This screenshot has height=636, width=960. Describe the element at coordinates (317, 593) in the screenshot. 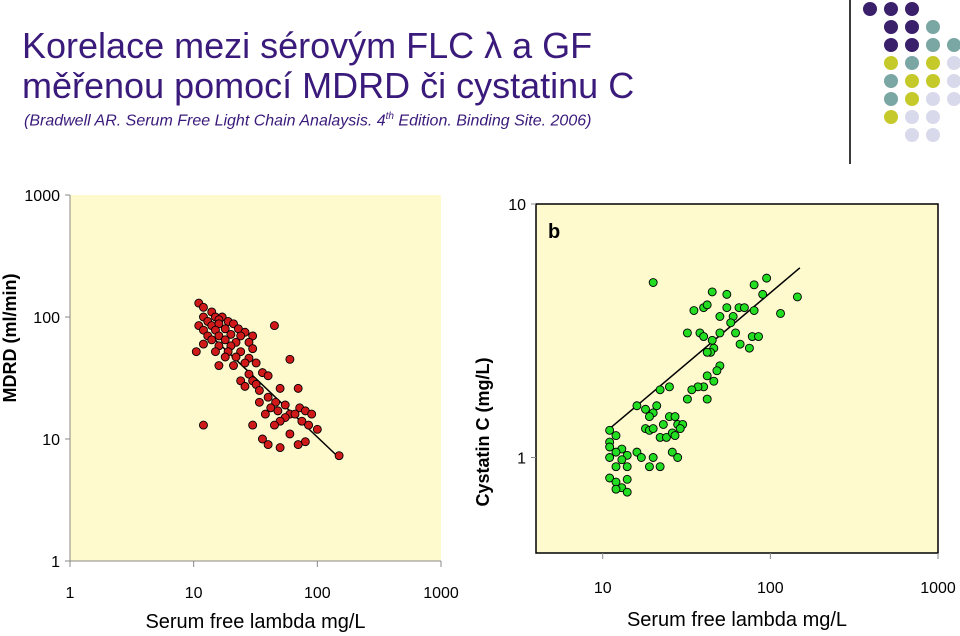

I see `x-tick-label: 100` at that location.